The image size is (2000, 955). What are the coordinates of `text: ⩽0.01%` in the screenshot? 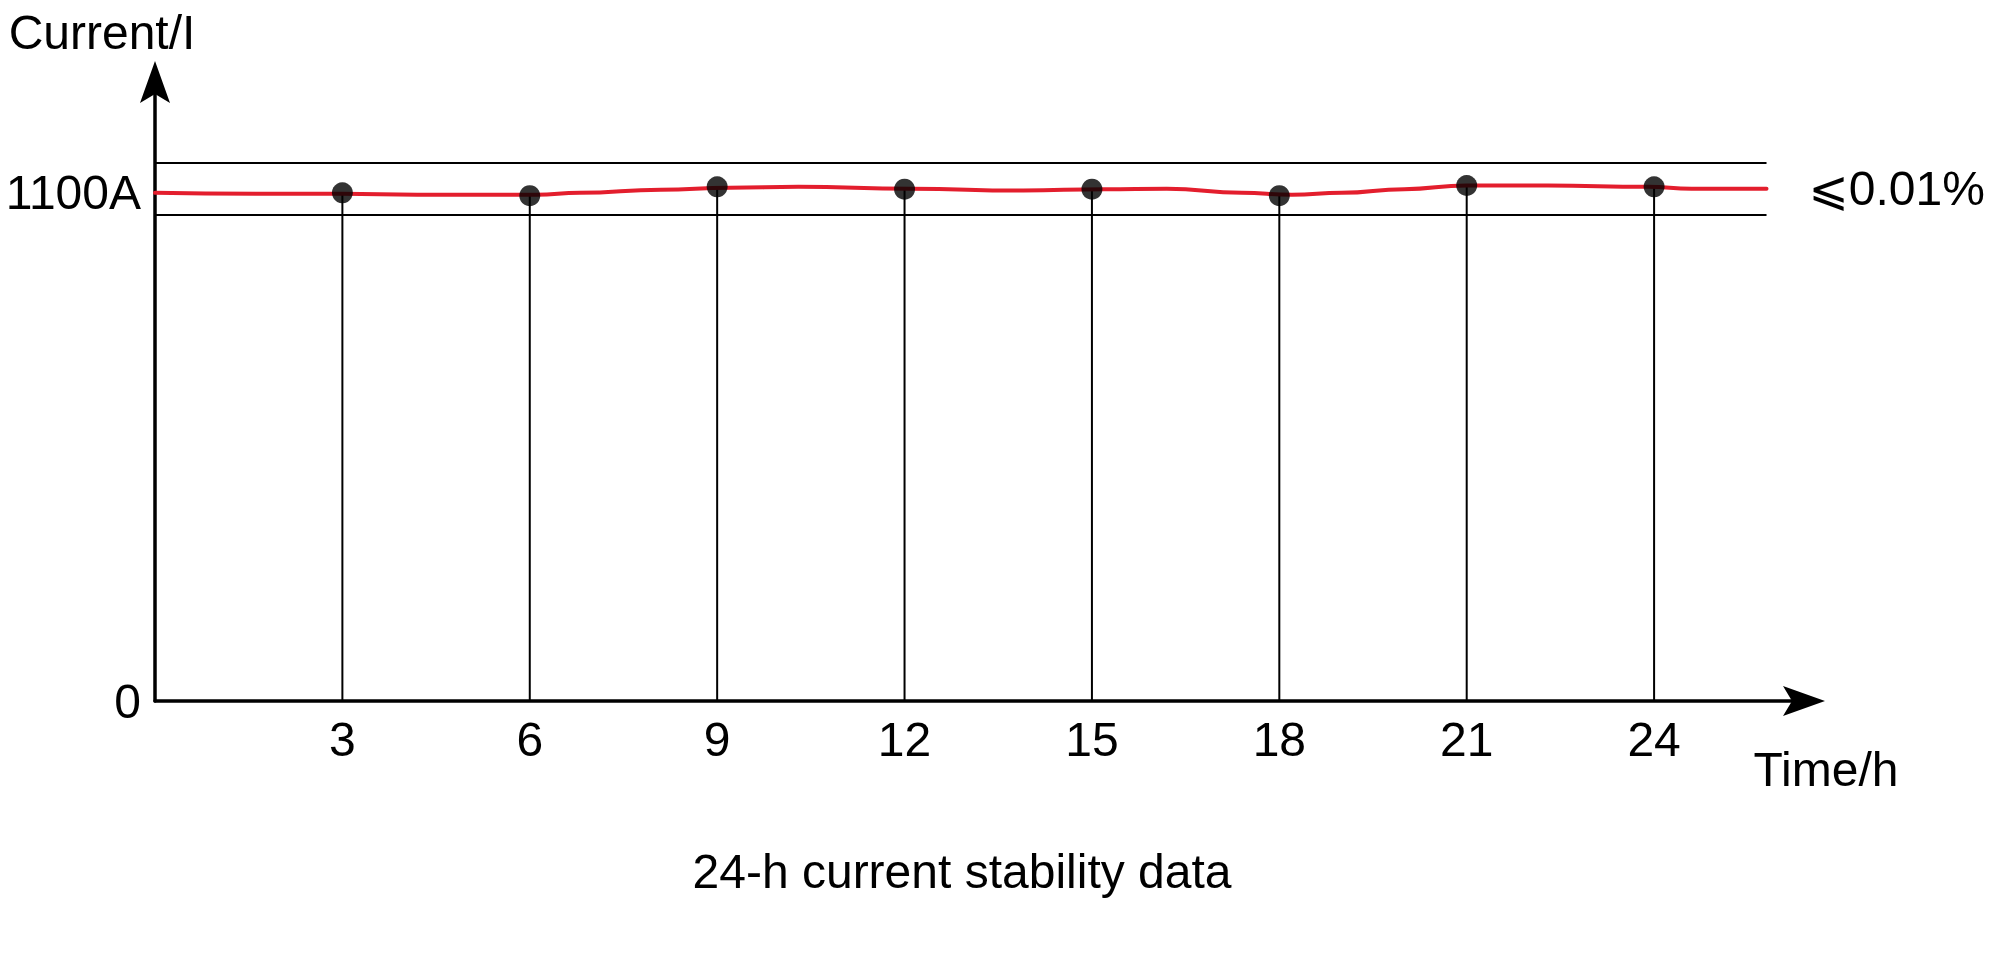 It's located at (1896, 189).